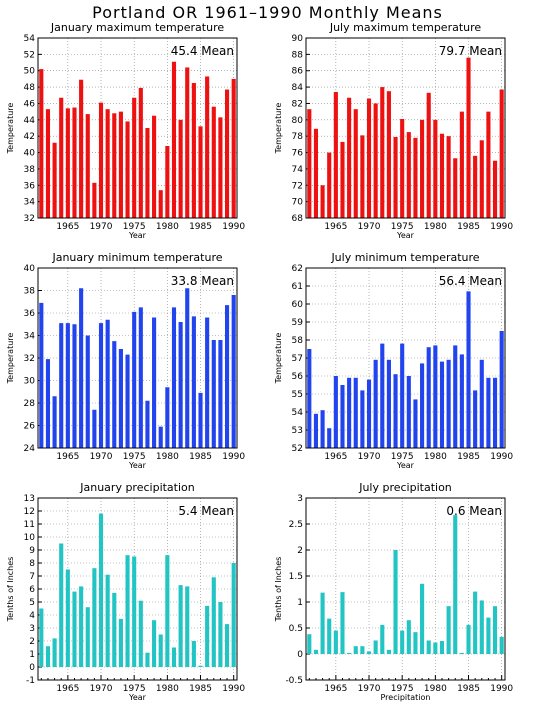 The height and width of the screenshot is (711, 535). Describe the element at coordinates (200, 172) in the screenshot. I see `bar-1985` at that location.